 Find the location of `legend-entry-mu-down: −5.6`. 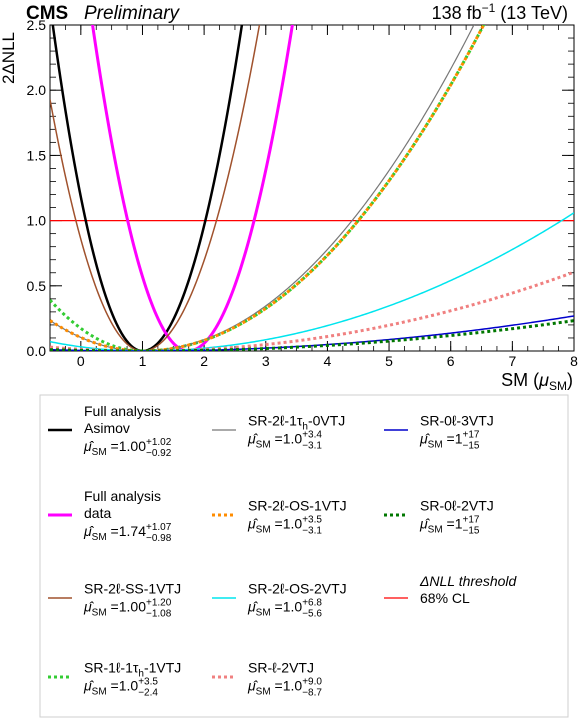

legend-entry-mu-down: −5.6 is located at coordinates (312, 614).